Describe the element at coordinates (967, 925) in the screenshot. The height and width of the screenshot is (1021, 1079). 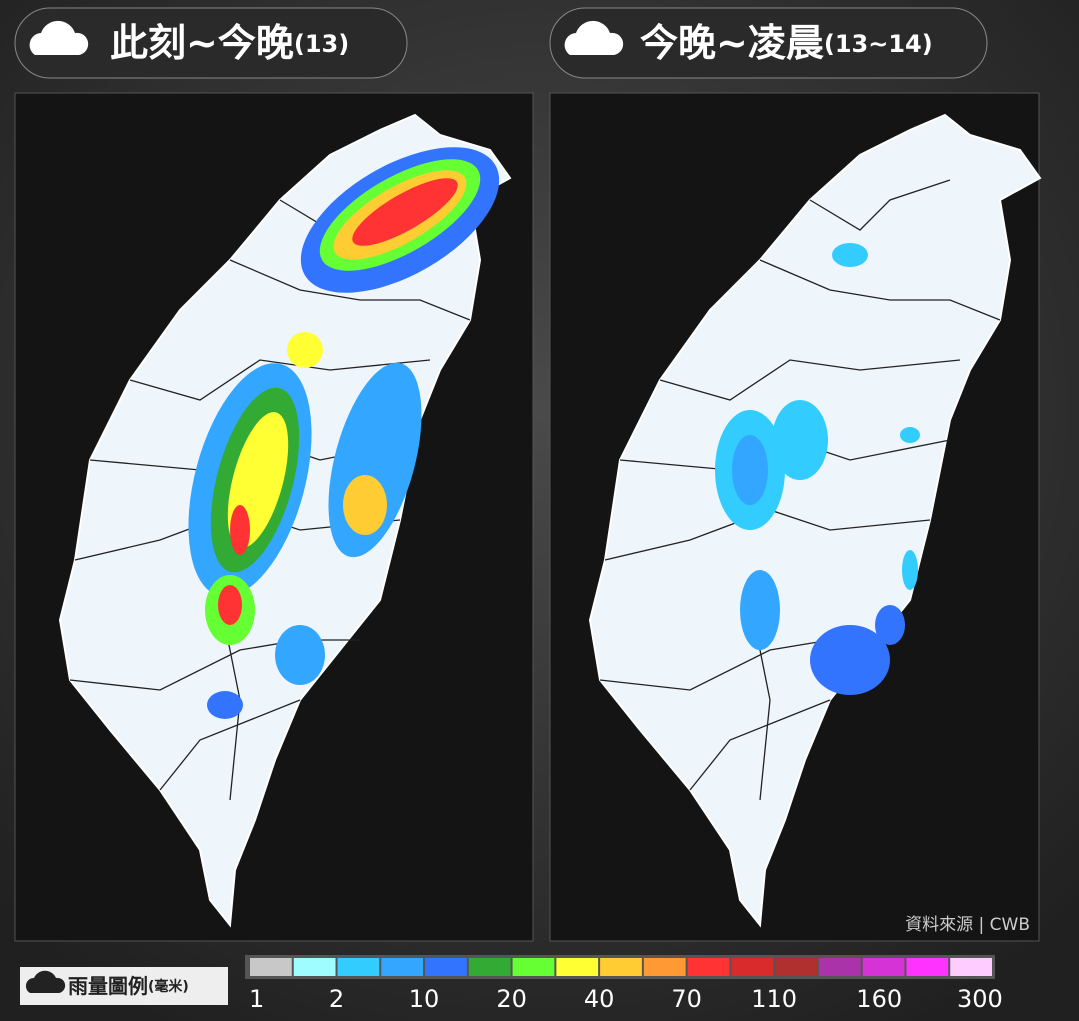
I see `source: 資料來源 | CWB` at that location.